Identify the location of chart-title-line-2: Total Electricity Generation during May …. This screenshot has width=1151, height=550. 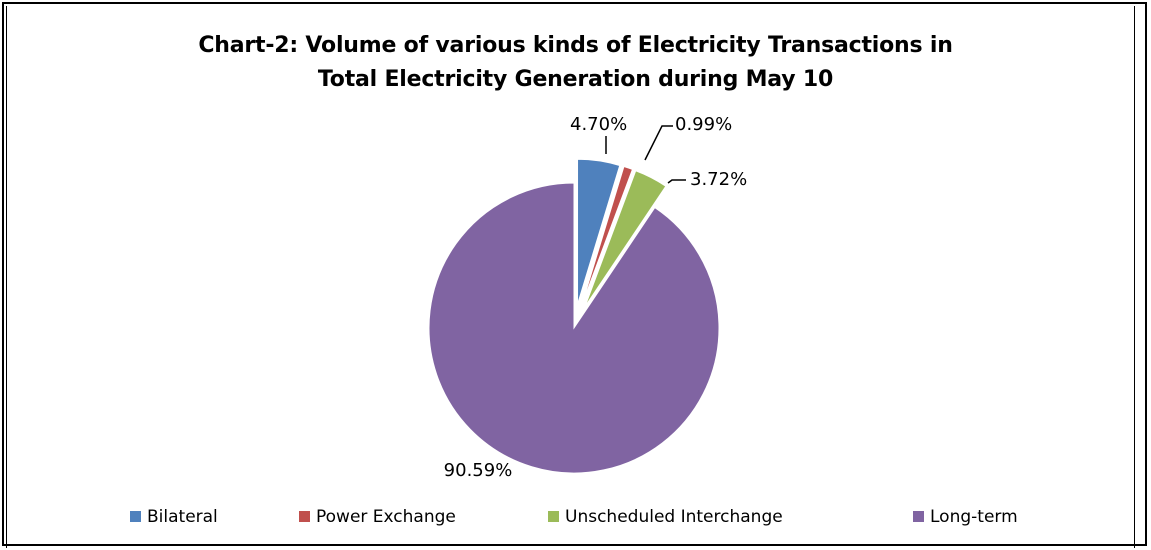
(575, 79).